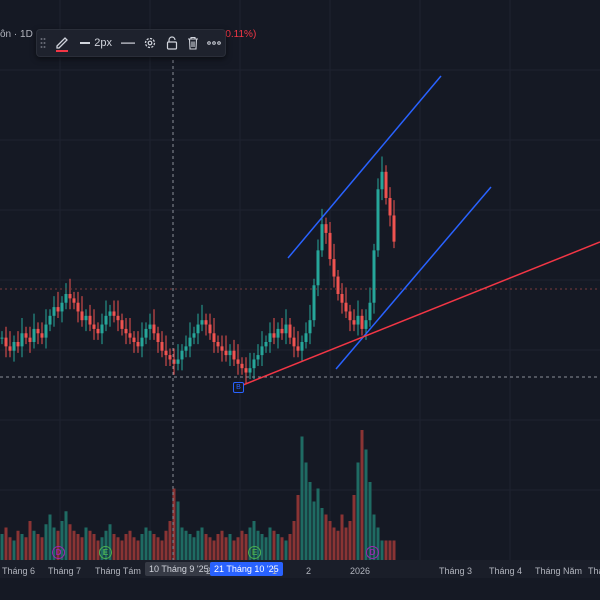 Image resolution: width=600 pixels, height=600 pixels. I want to click on x-axis-label: 2026, so click(360, 571).